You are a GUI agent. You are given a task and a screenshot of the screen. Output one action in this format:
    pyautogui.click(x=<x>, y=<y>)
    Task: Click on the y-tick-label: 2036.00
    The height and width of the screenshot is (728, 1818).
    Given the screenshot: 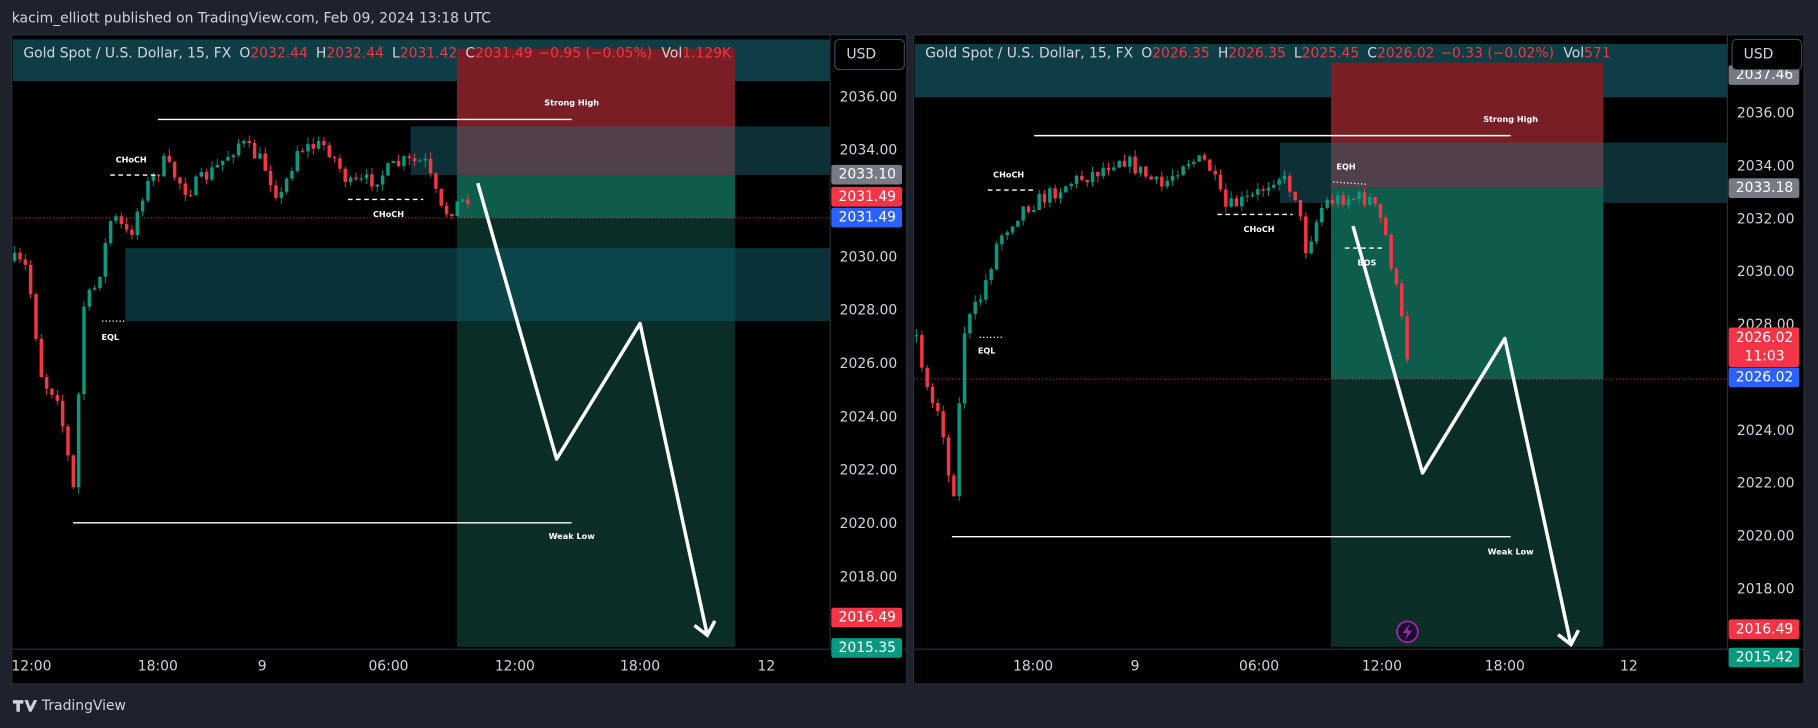 What is the action you would take?
    pyautogui.click(x=1766, y=114)
    